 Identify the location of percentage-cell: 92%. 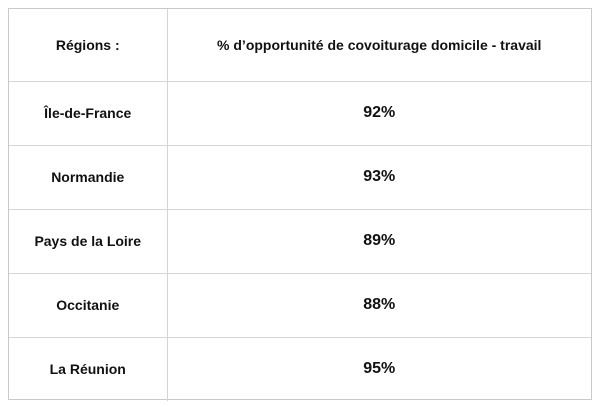
(378, 113).